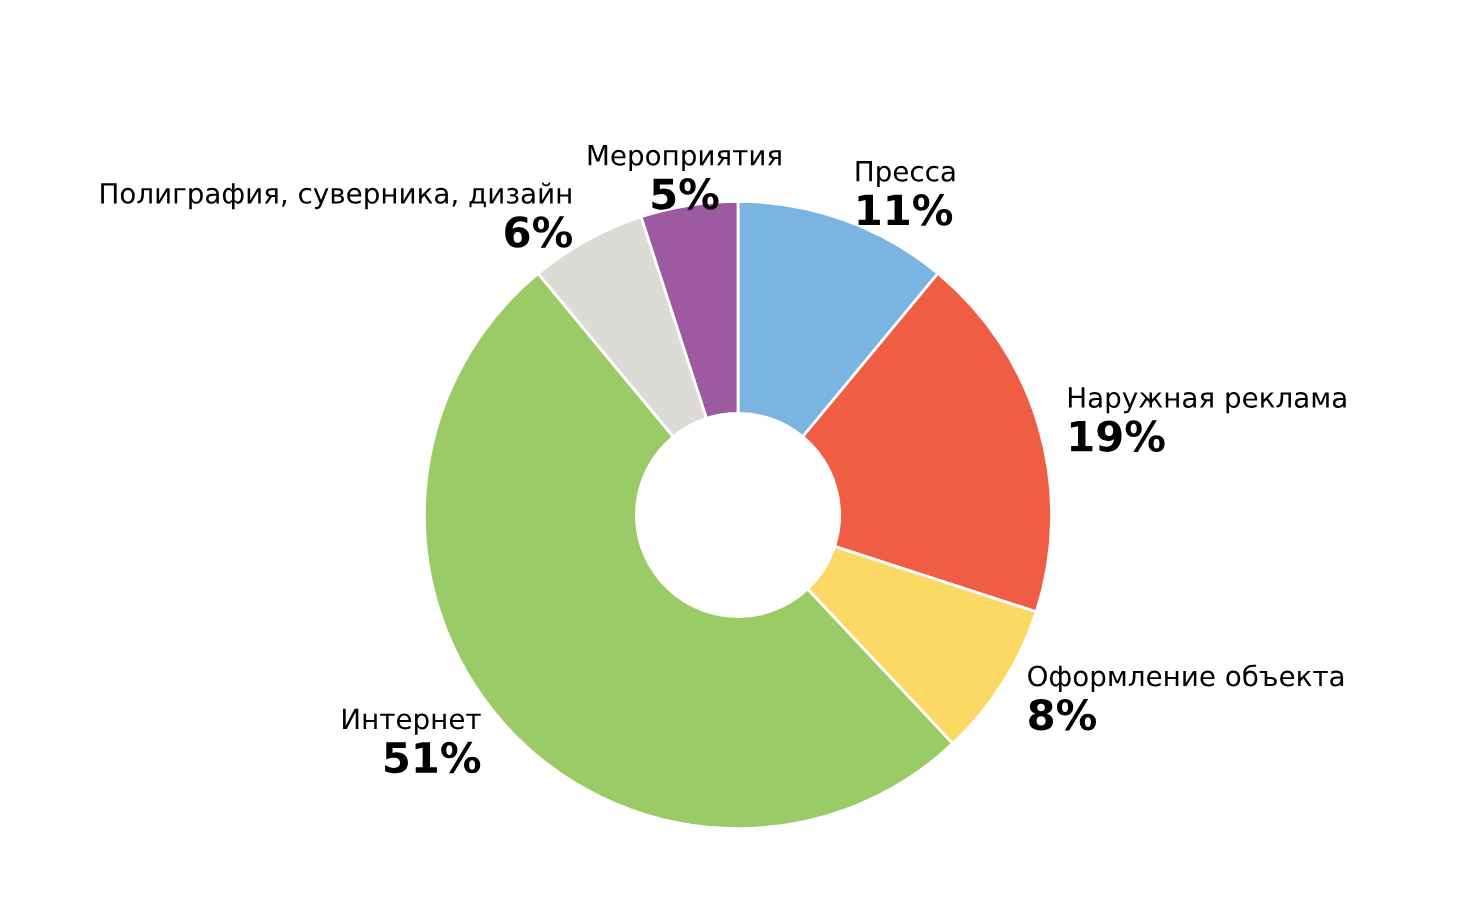  Describe the element at coordinates (1117, 436) in the screenshot. I see `data-label: 19%` at that location.